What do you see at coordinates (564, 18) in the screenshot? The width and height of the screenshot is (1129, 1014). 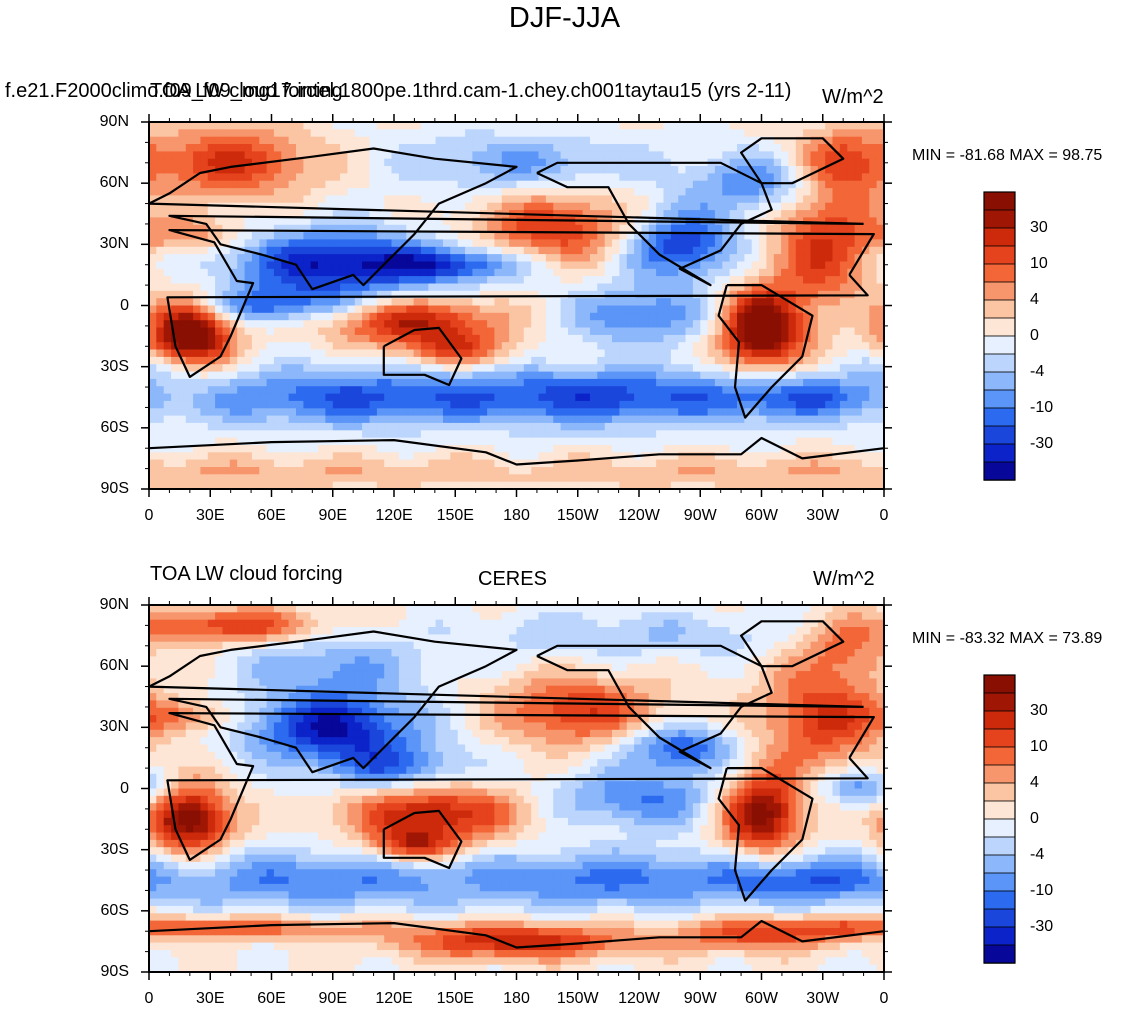 I see `figure-title: DJF-JJA` at bounding box center [564, 18].